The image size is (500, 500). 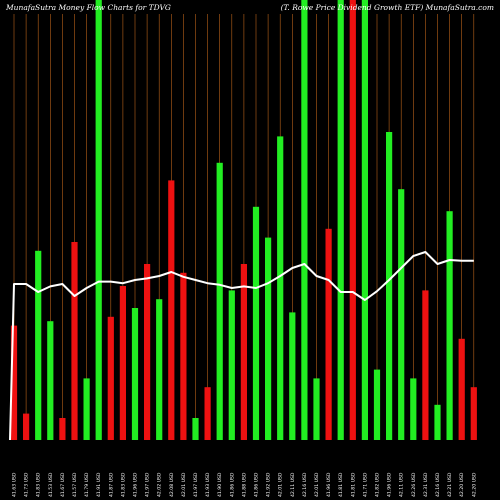 What do you see at coordinates (51, 484) in the screenshot?
I see `tick-label: 41.53 USD` at bounding box center [51, 484].